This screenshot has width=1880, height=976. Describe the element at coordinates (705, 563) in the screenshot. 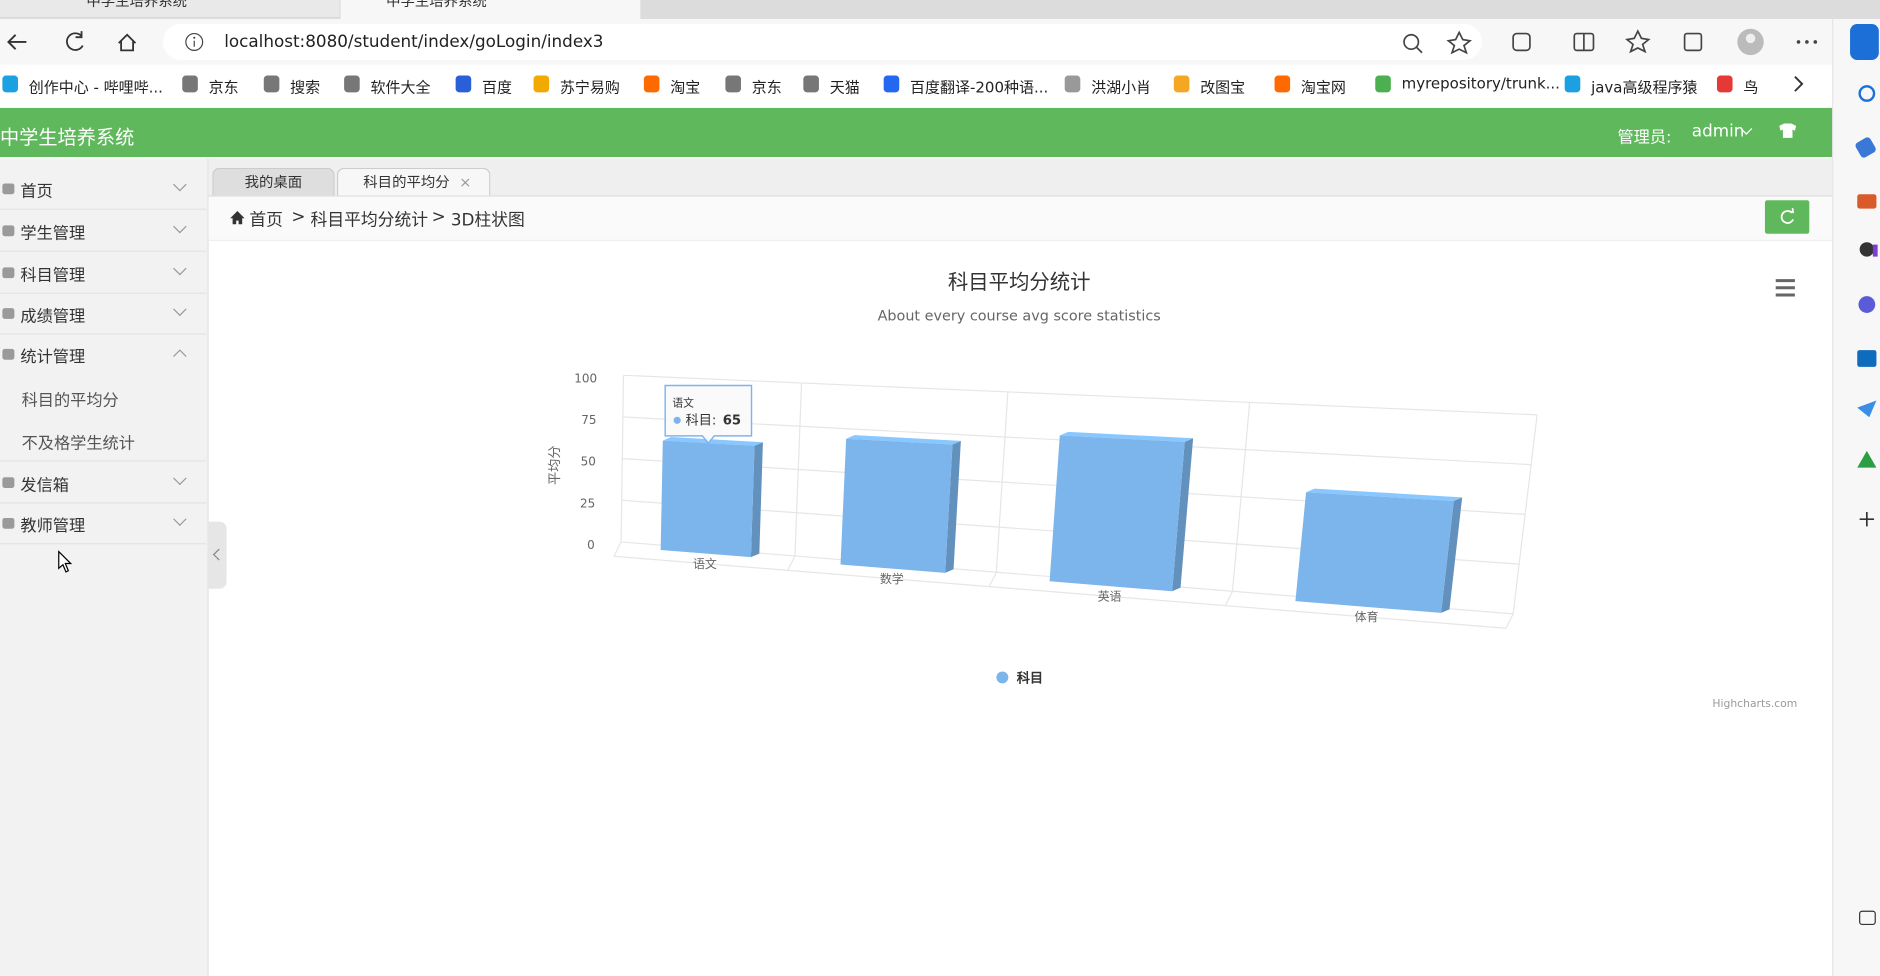

I see `x-tick-label: 语文` at that location.